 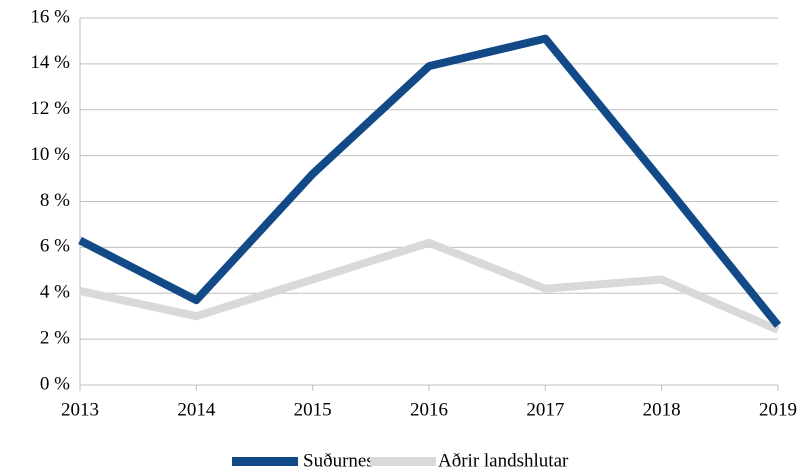 I want to click on x-tick-label: 2015, so click(x=313, y=409).